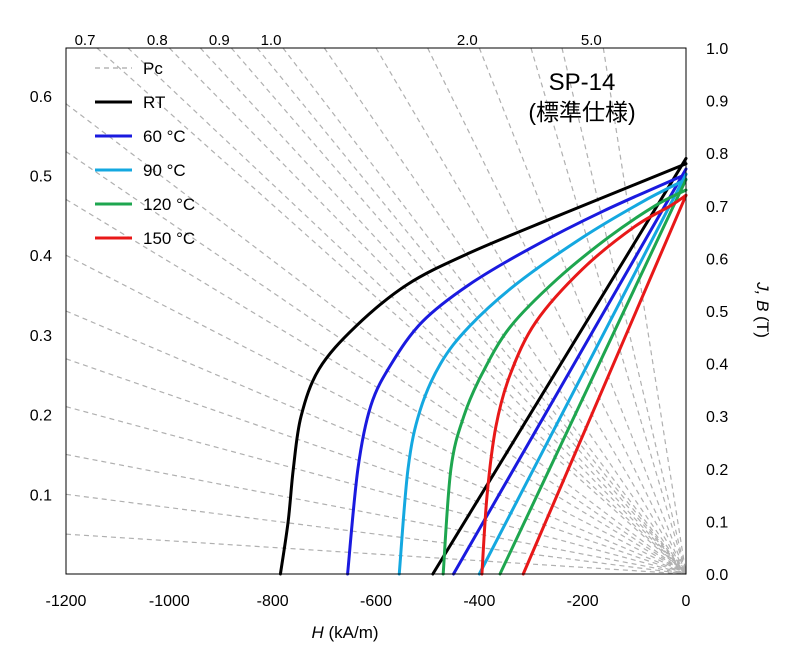  I want to click on pc-top-label: 0.9, so click(219, 40).